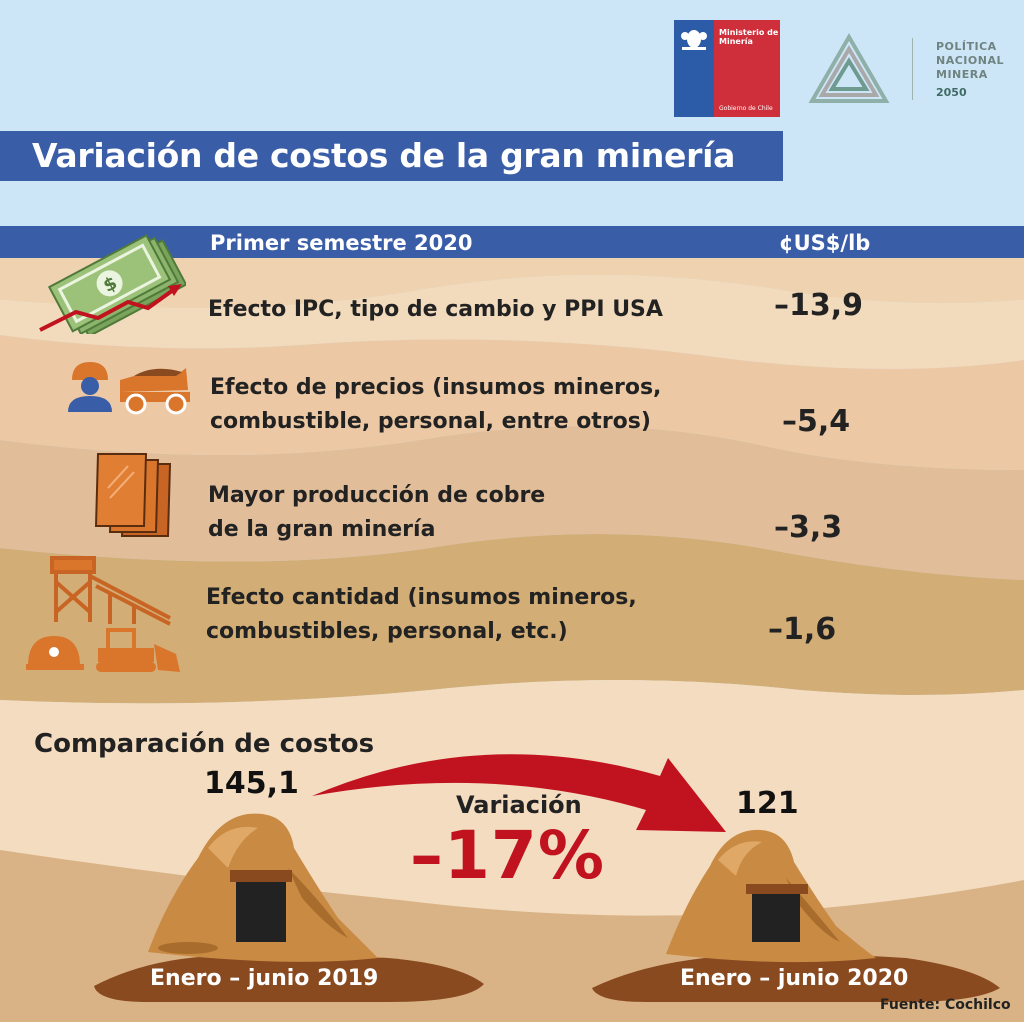 The width and height of the screenshot is (1024, 1022). What do you see at coordinates (819, 305) in the screenshot?
I see `row-1-value: –13,9` at bounding box center [819, 305].